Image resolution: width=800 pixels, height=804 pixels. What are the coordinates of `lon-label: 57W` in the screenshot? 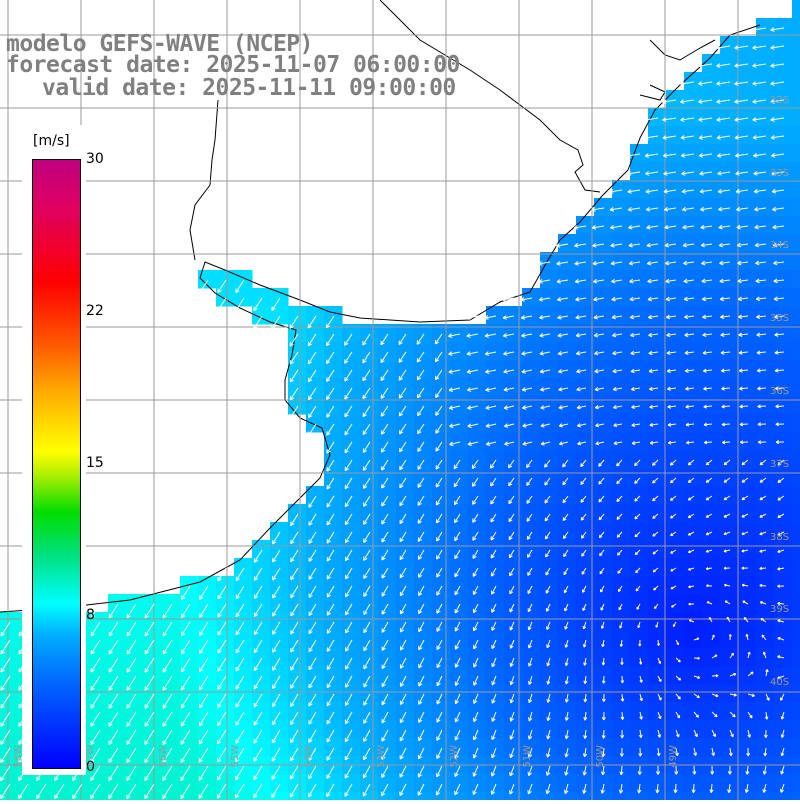 It's located at (90, 756).